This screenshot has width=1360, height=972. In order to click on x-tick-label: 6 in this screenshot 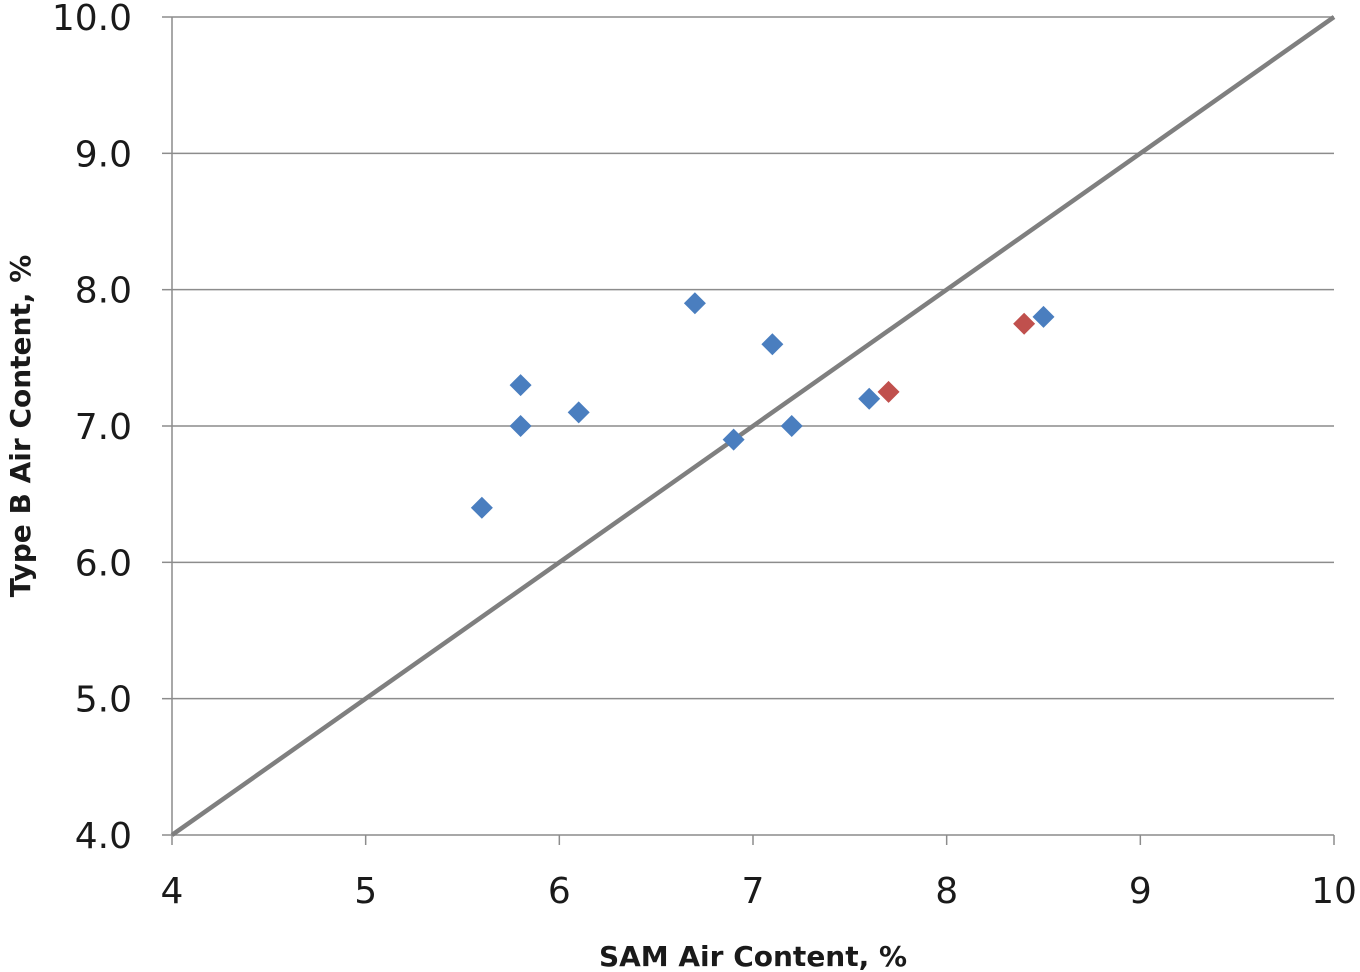, I will do `click(559, 891)`.